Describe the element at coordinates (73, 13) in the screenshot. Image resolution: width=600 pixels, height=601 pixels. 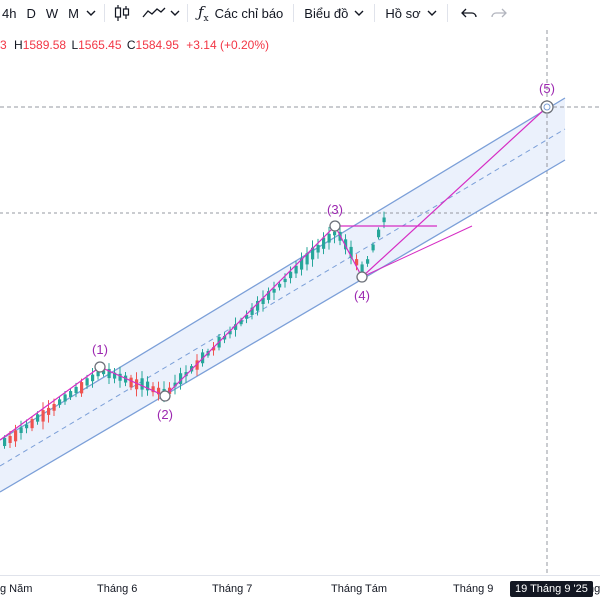
I see `timeframe-m-button: M` at that location.